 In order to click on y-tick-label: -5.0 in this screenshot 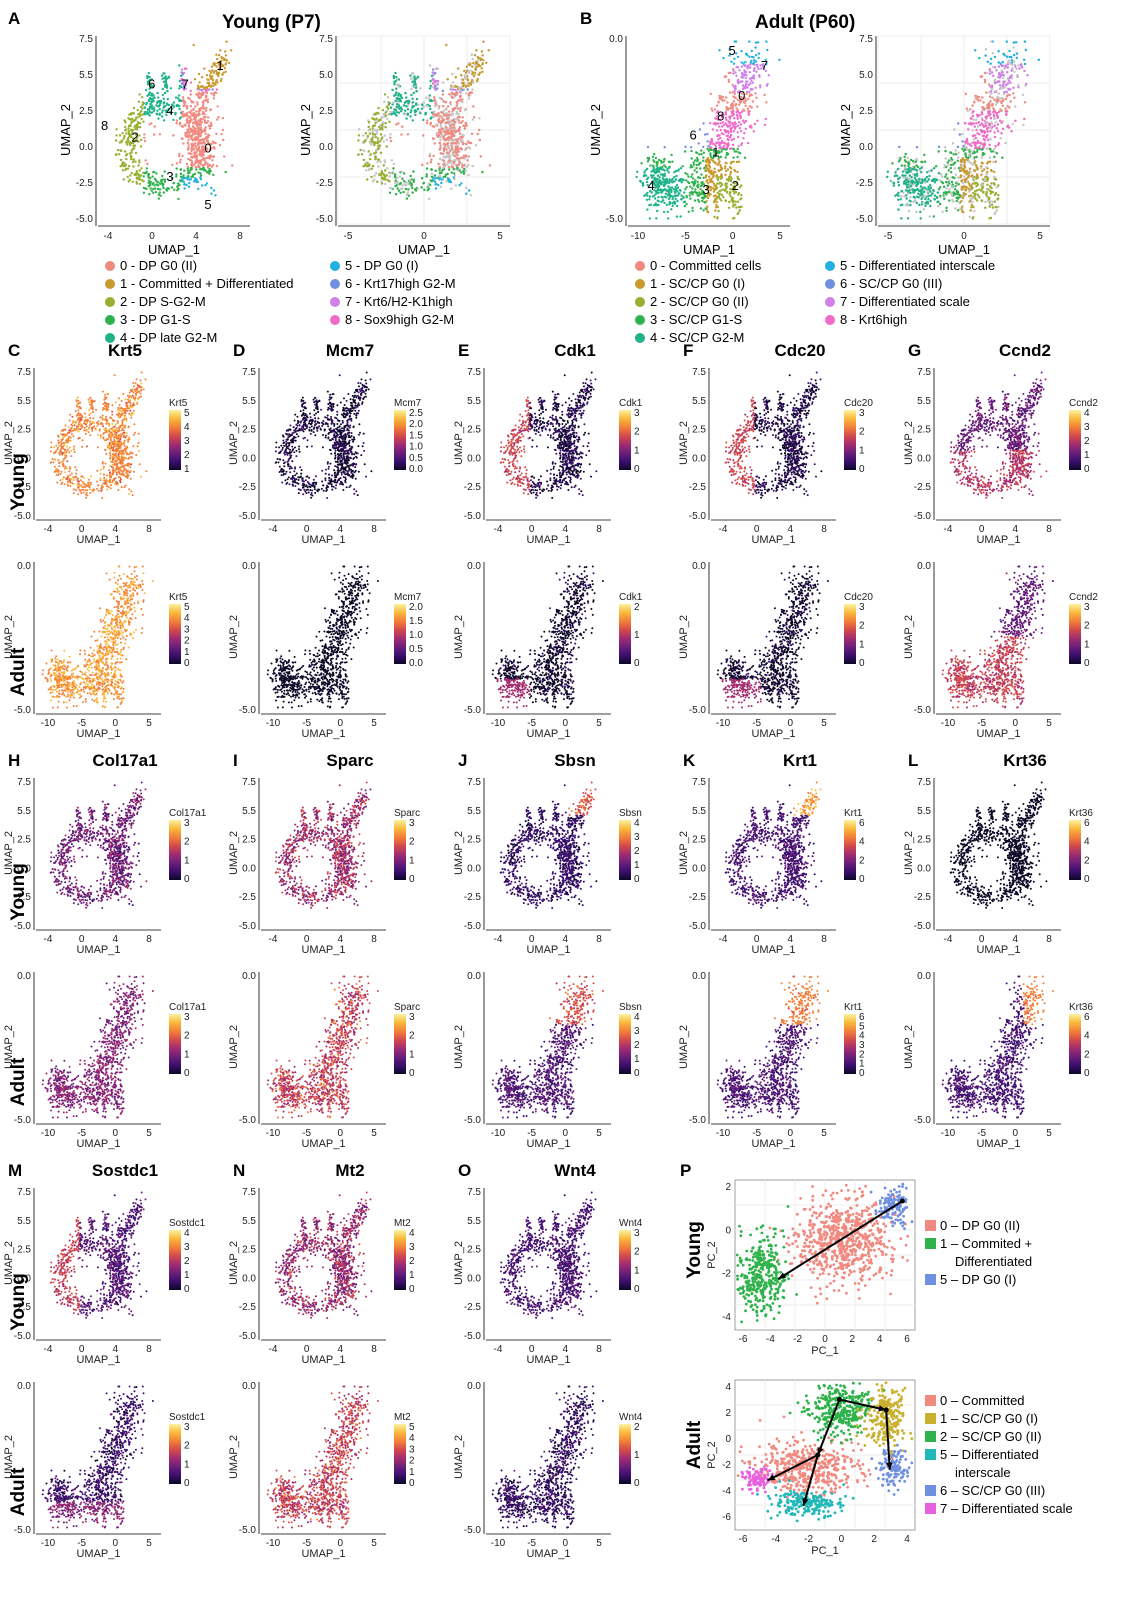, I will do `click(85, 219)`.